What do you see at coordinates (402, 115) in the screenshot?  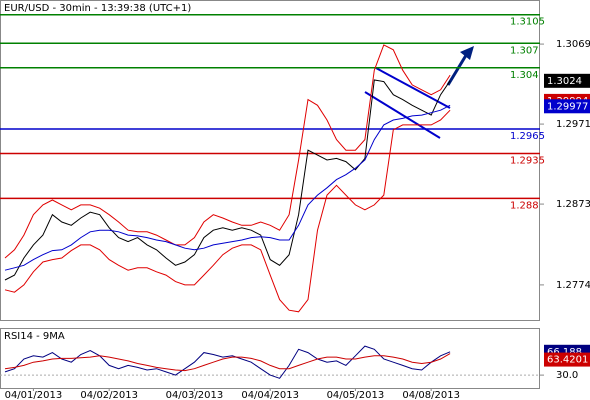 I see `channel-line` at bounding box center [402, 115].